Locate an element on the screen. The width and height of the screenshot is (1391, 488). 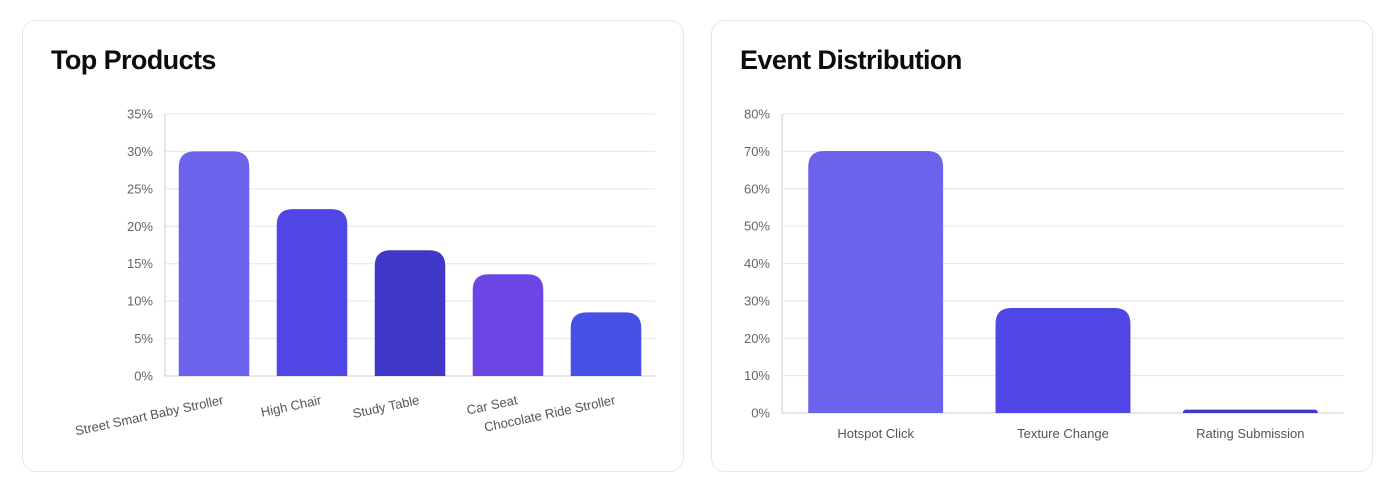
top-products-y-tick-label: 35% is located at coordinates (140, 114).